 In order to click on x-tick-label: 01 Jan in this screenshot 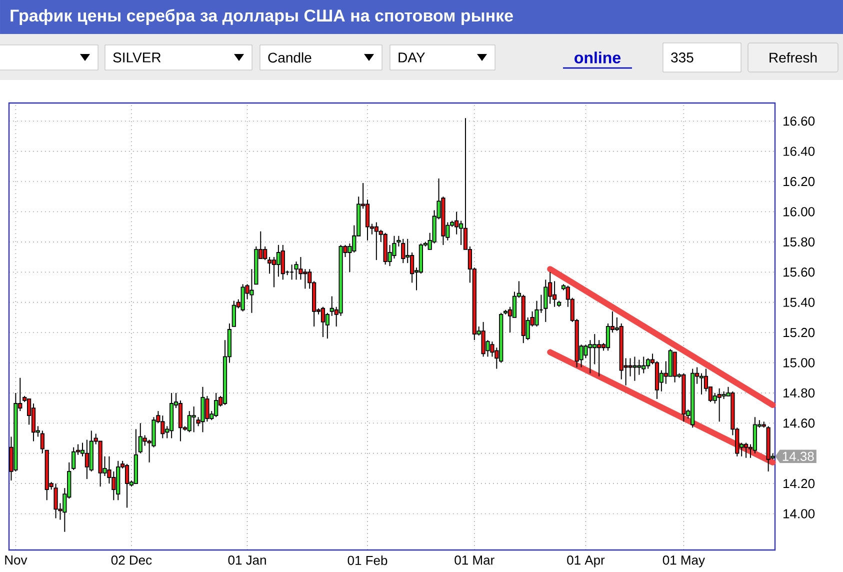, I will do `click(247, 560)`.